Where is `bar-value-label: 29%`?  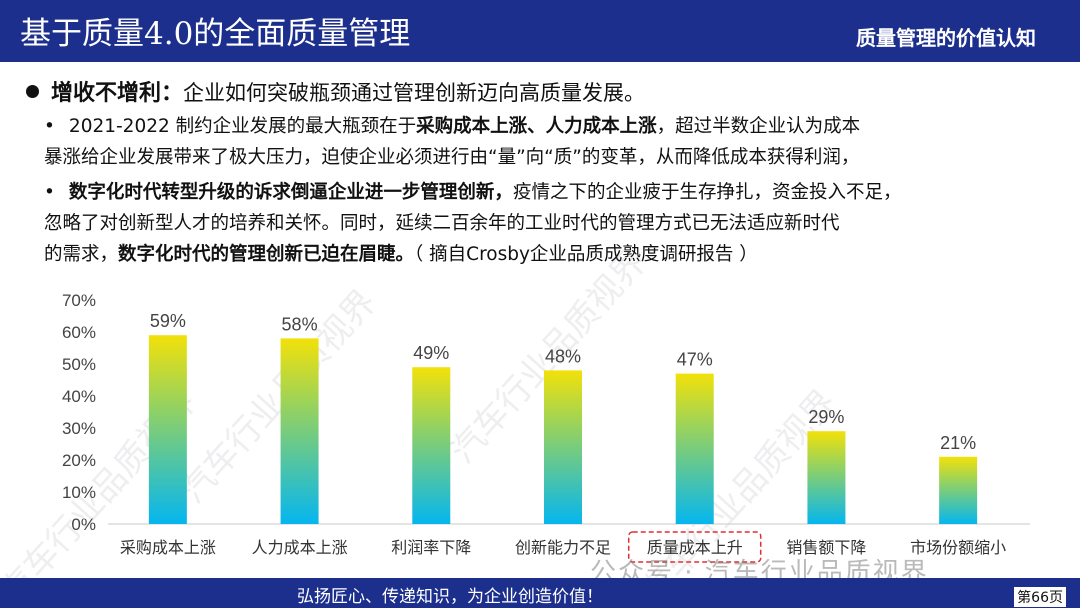
bar-value-label: 29% is located at coordinates (826, 417).